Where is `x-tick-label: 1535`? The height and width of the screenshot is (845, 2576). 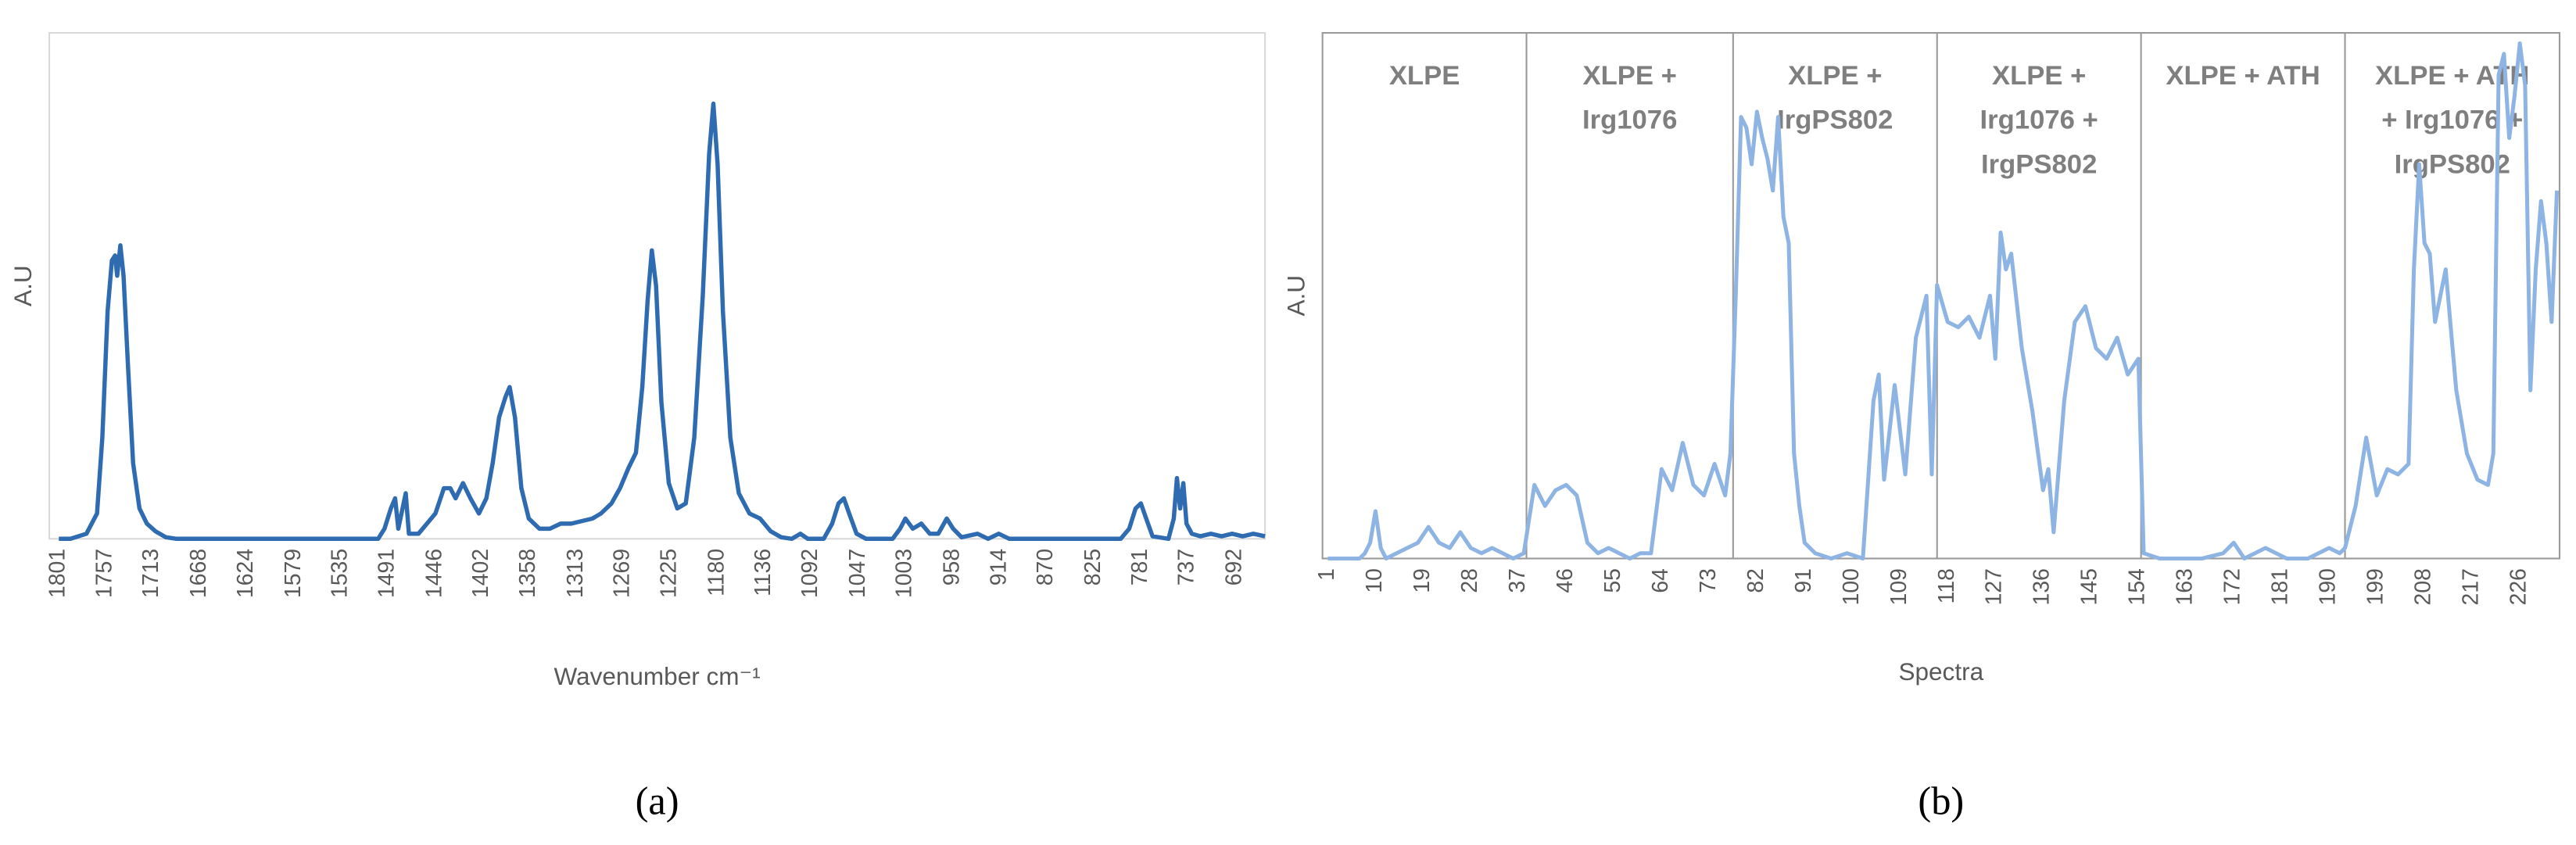 x-tick-label: 1535 is located at coordinates (340, 573).